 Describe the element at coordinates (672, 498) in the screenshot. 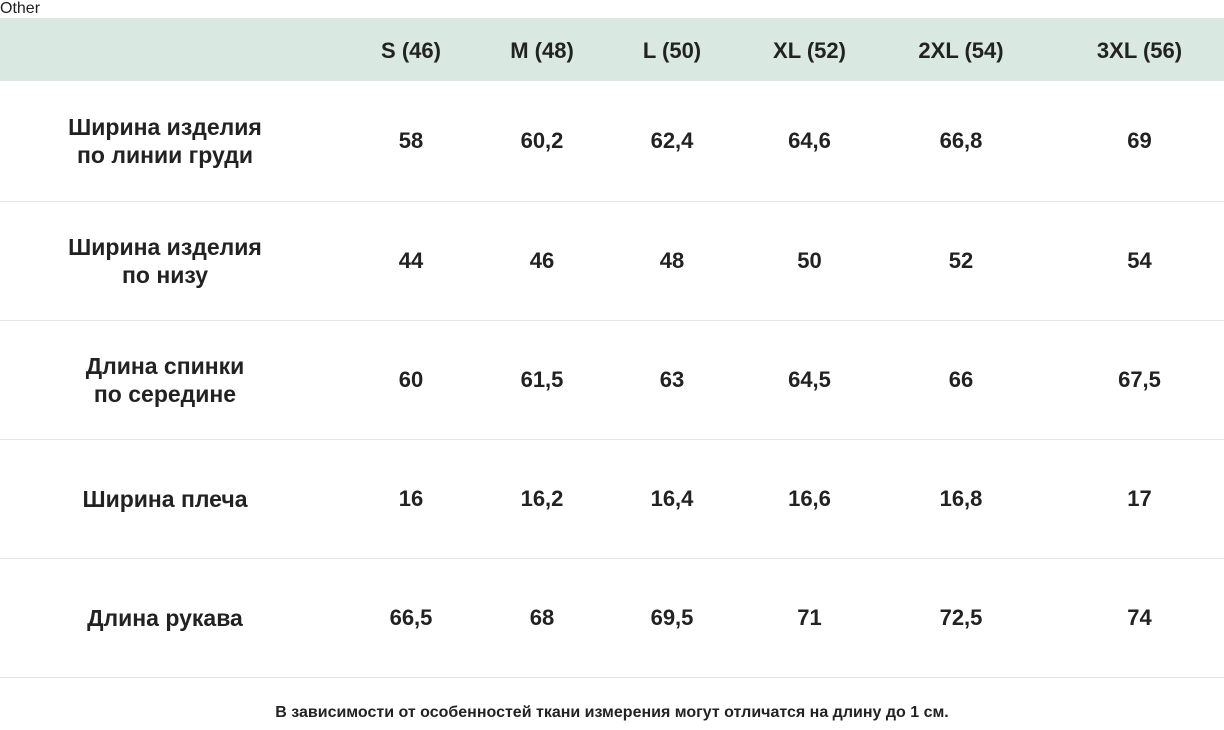

I see `table-cell: 16,4` at that location.